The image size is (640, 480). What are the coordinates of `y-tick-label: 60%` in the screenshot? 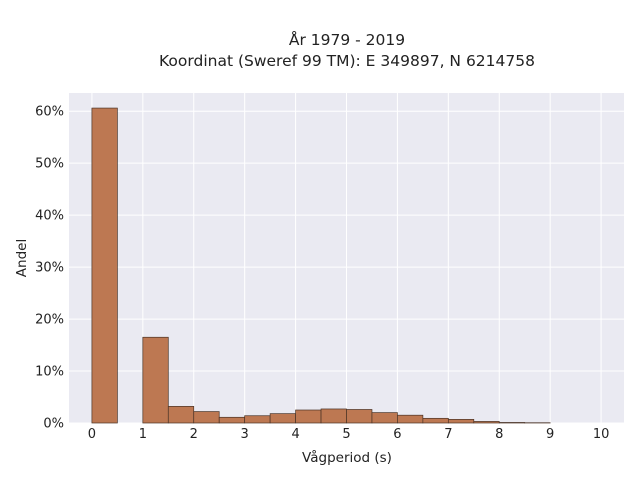 It's located at (49, 112).